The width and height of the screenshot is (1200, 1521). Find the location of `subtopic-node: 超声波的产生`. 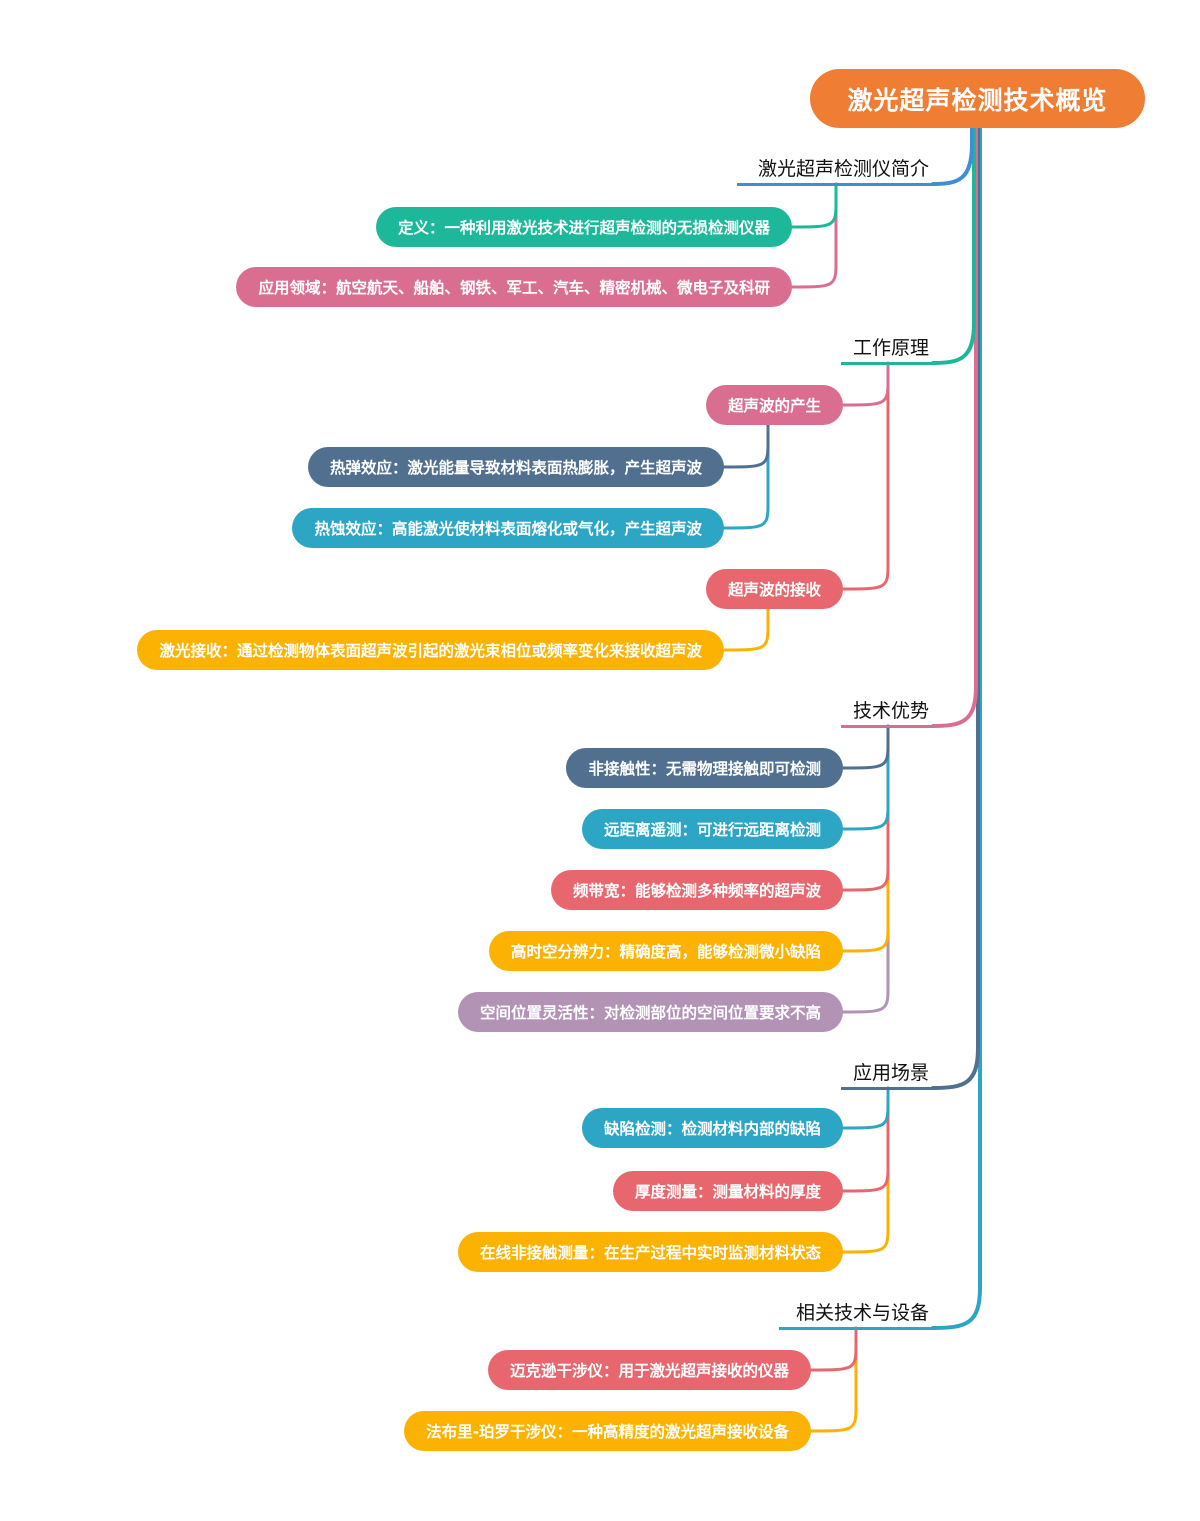

subtopic-node: 超声波的产生 is located at coordinates (774, 405).